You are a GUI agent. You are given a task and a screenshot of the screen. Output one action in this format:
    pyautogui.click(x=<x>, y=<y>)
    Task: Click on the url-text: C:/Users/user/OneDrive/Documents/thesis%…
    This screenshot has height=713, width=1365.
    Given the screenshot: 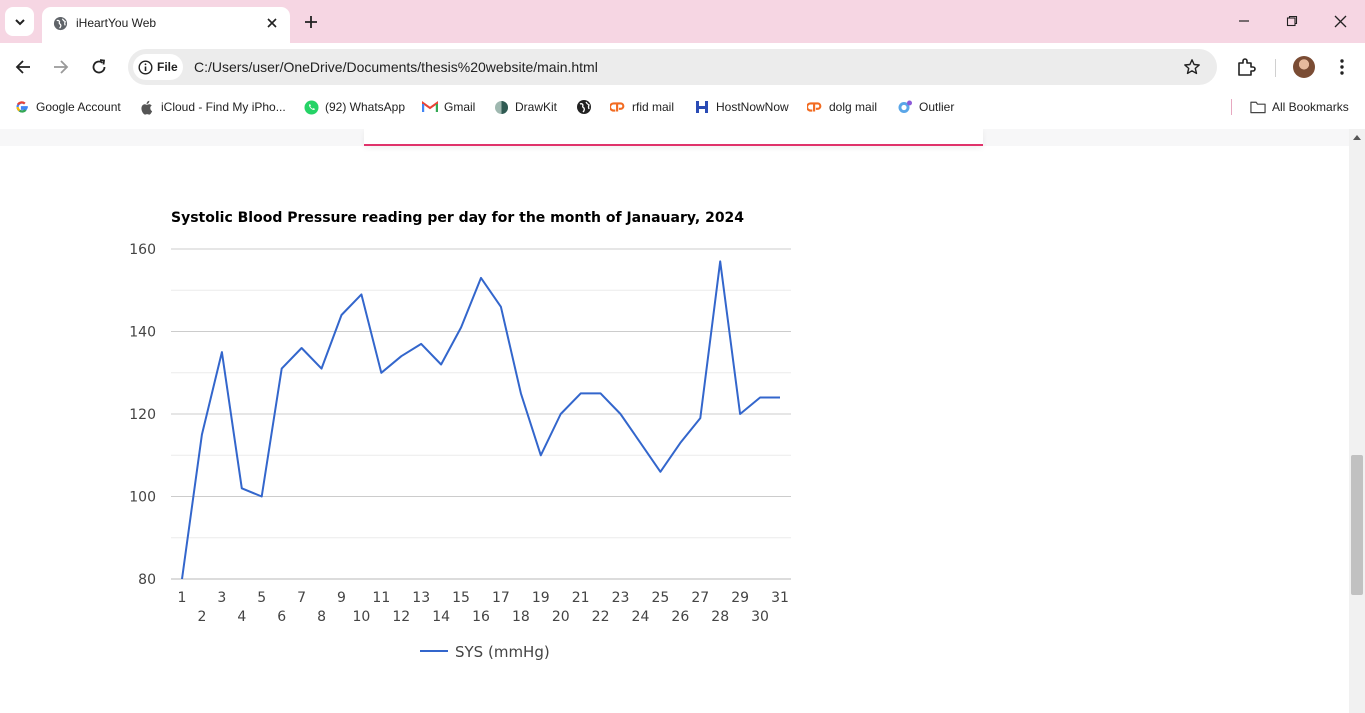 What is the action you would take?
    pyautogui.click(x=396, y=67)
    